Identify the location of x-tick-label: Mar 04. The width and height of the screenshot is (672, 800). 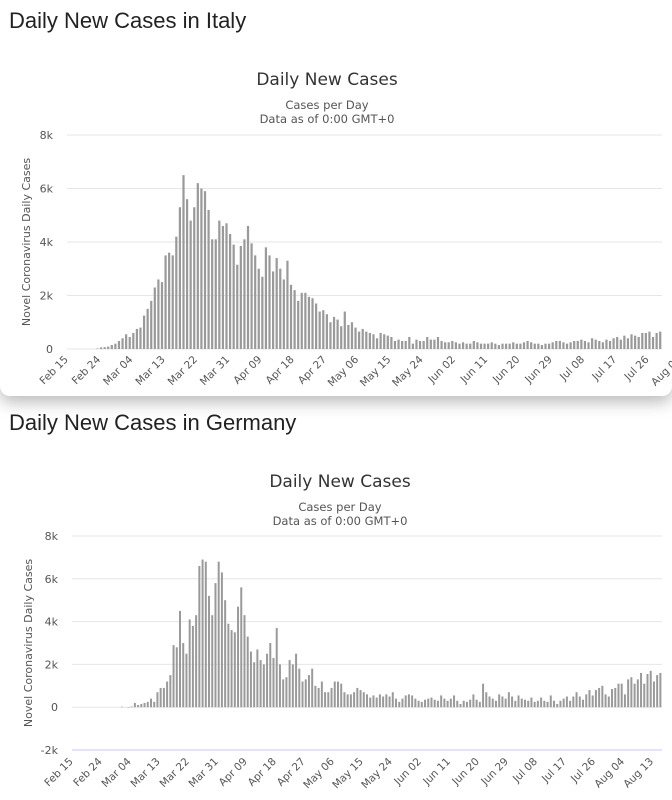
(116, 772).